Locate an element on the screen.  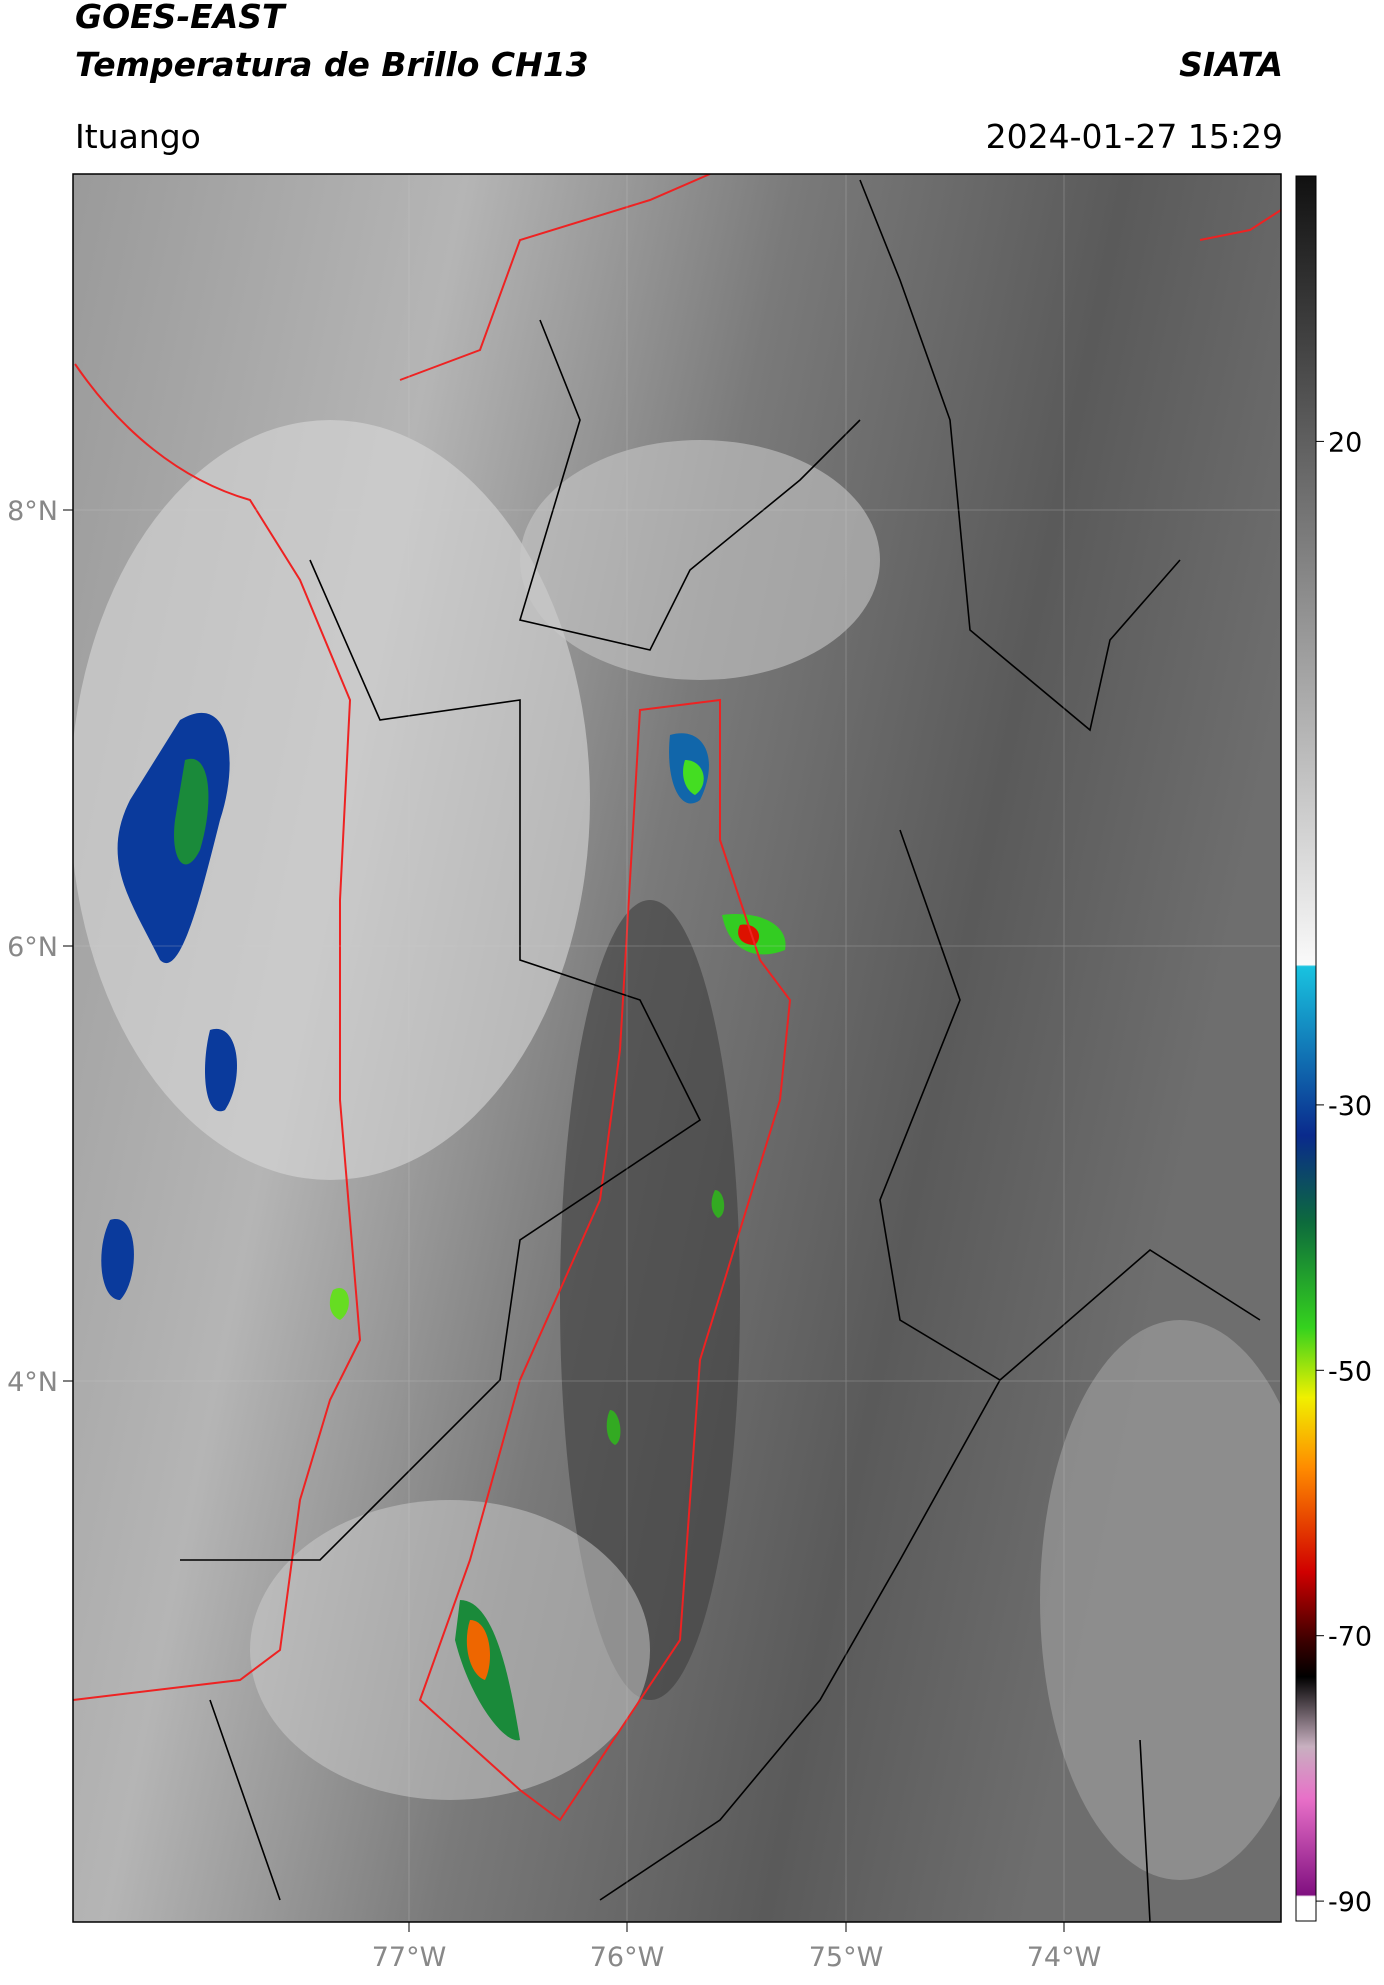
colorbar-label: -50 is located at coordinates (1350, 1371).